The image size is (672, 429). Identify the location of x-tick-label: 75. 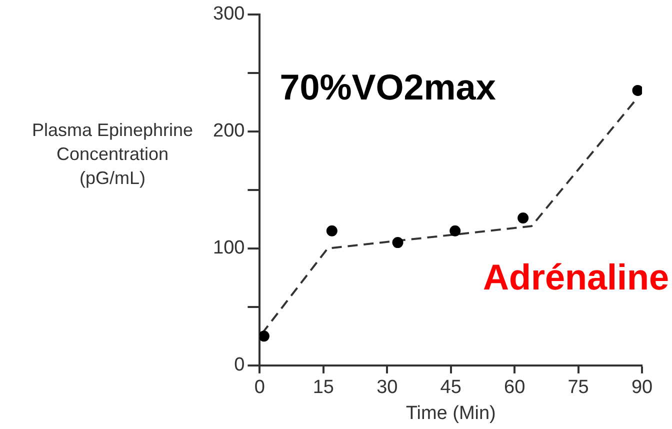
(578, 387).